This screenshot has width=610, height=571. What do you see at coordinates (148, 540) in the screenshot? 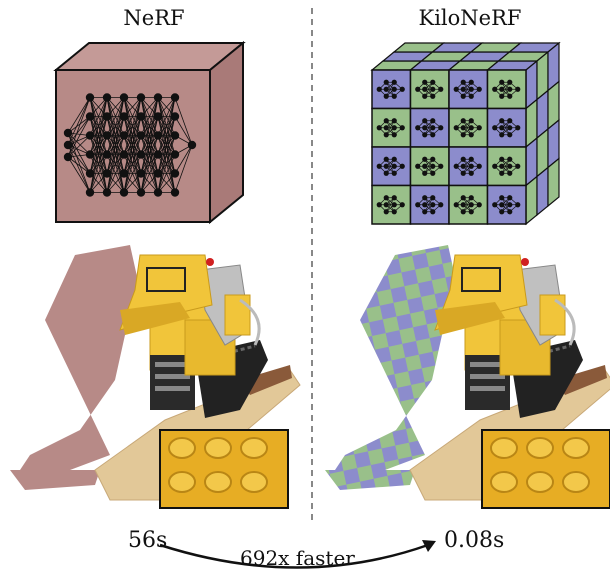
I see `nerf-time: 56s` at bounding box center [148, 540].